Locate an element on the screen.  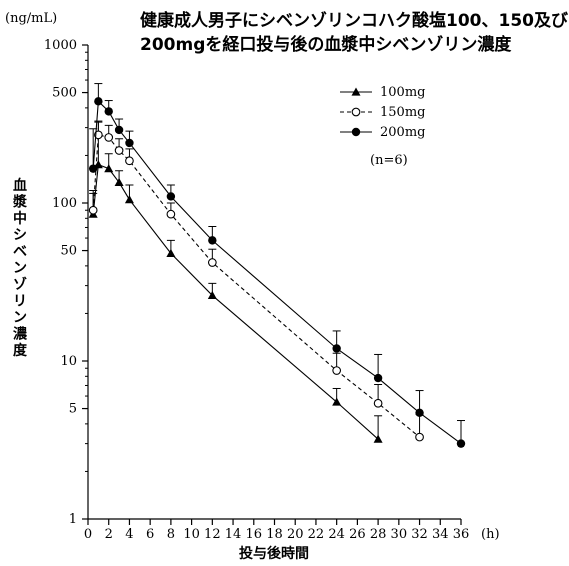
legend: 100mg 150mg 200mg is located at coordinates (382, 112).